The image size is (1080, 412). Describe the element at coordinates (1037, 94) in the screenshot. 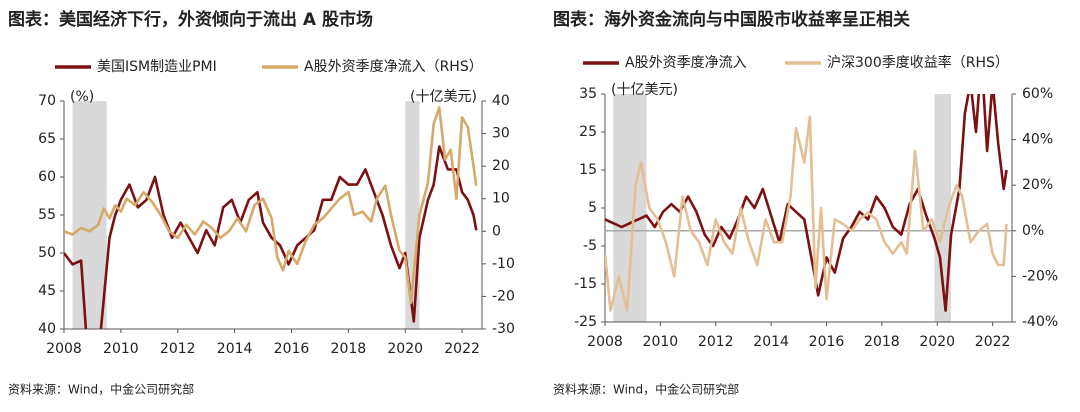

I see `y2-tick-label: 60%` at that location.